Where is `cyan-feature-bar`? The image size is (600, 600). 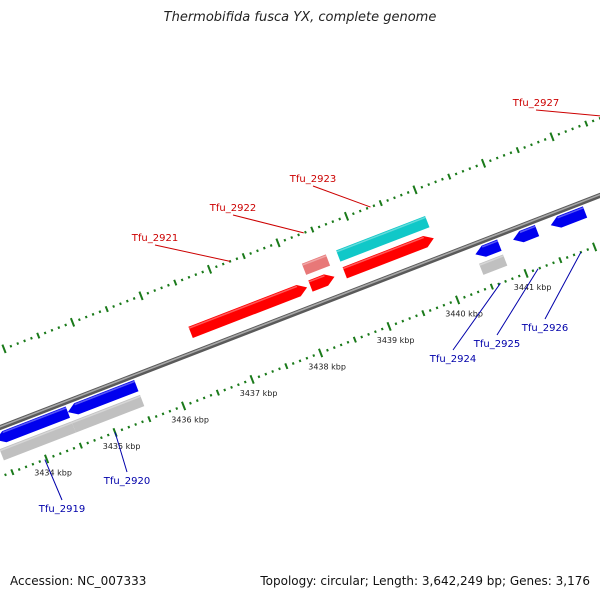 cyan-feature-bar is located at coordinates (383, 239).